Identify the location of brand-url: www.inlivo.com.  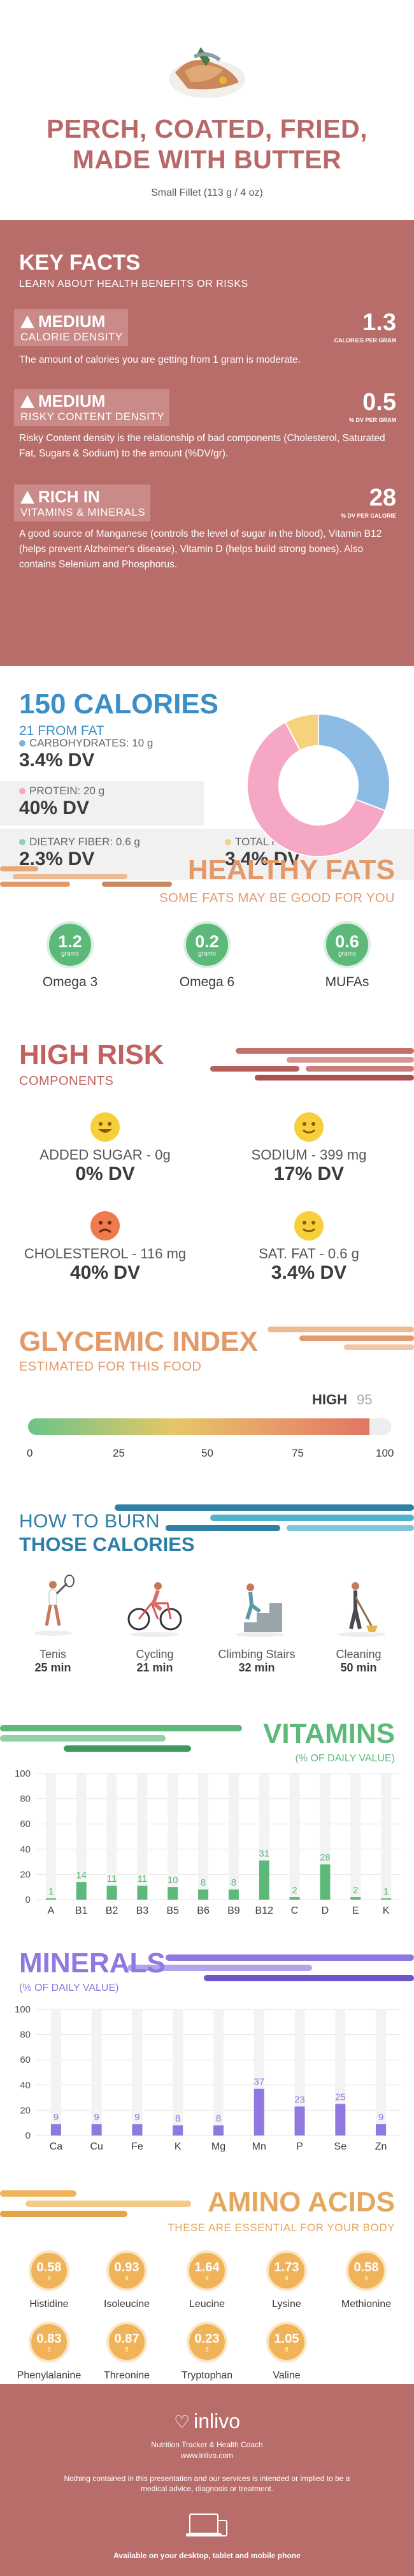
(207, 2455).